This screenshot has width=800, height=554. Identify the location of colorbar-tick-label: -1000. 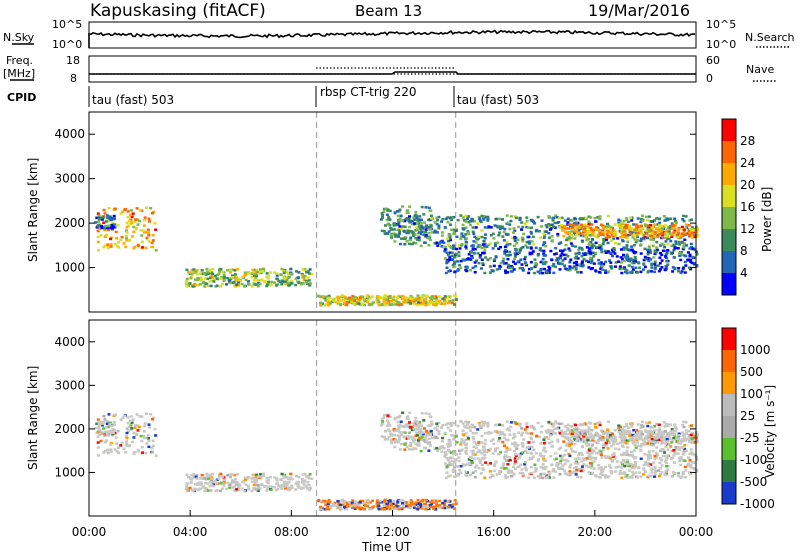
(757, 504).